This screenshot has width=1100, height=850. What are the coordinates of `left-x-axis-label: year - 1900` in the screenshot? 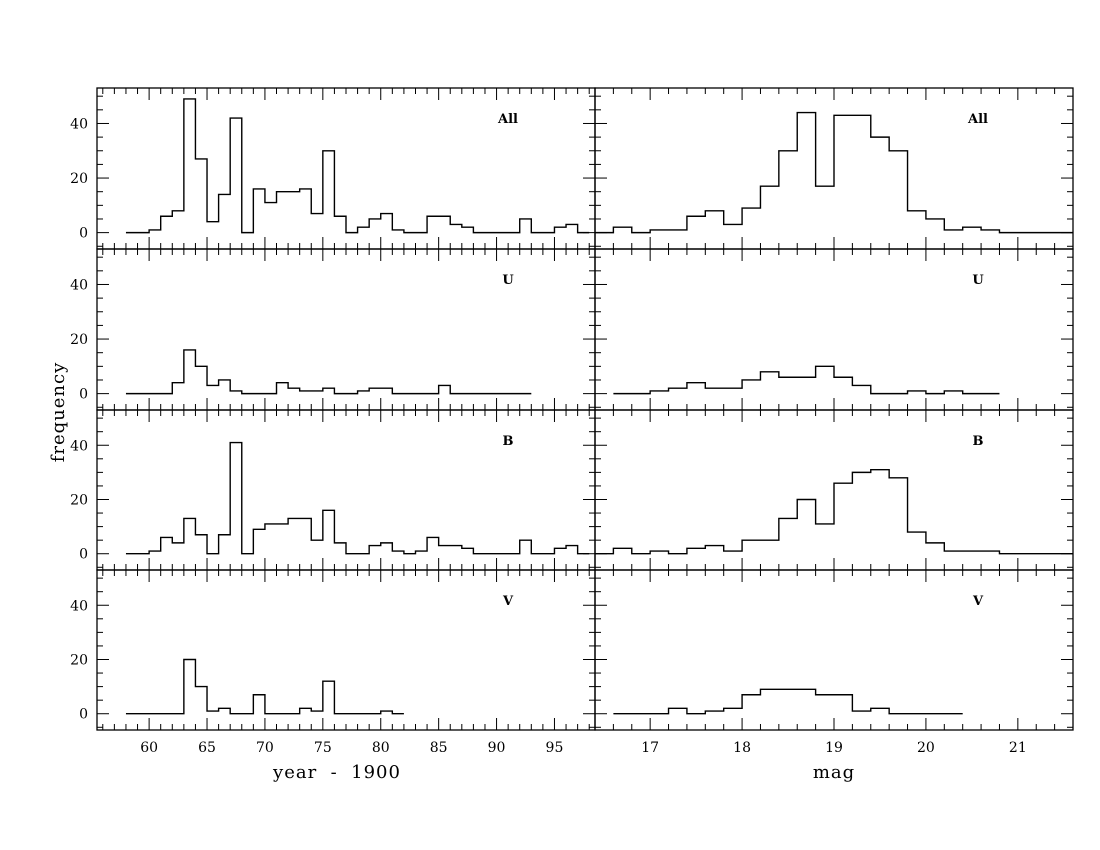 It's located at (336, 772).